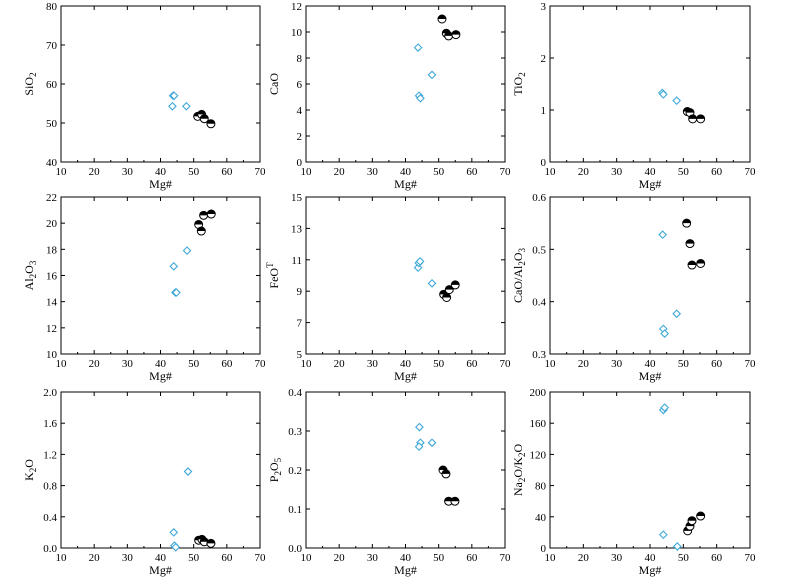  I want to click on y-axis-label: P2​O5​, so click(275, 469).